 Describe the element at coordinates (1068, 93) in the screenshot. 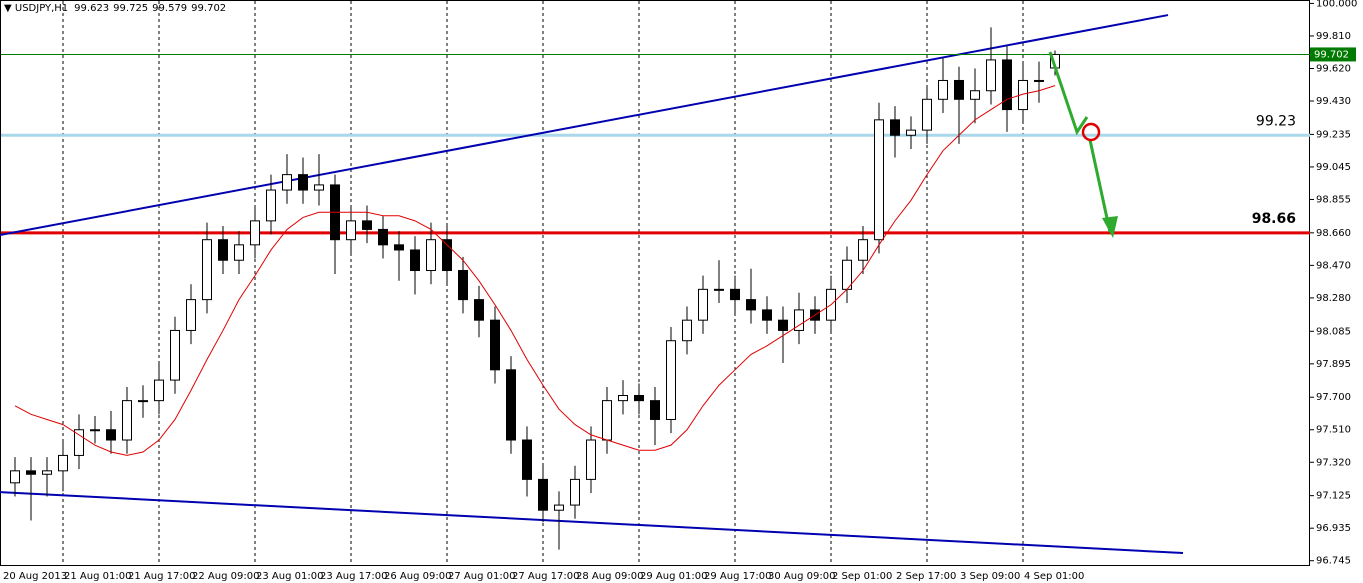

I see `forecast-arrow` at that location.